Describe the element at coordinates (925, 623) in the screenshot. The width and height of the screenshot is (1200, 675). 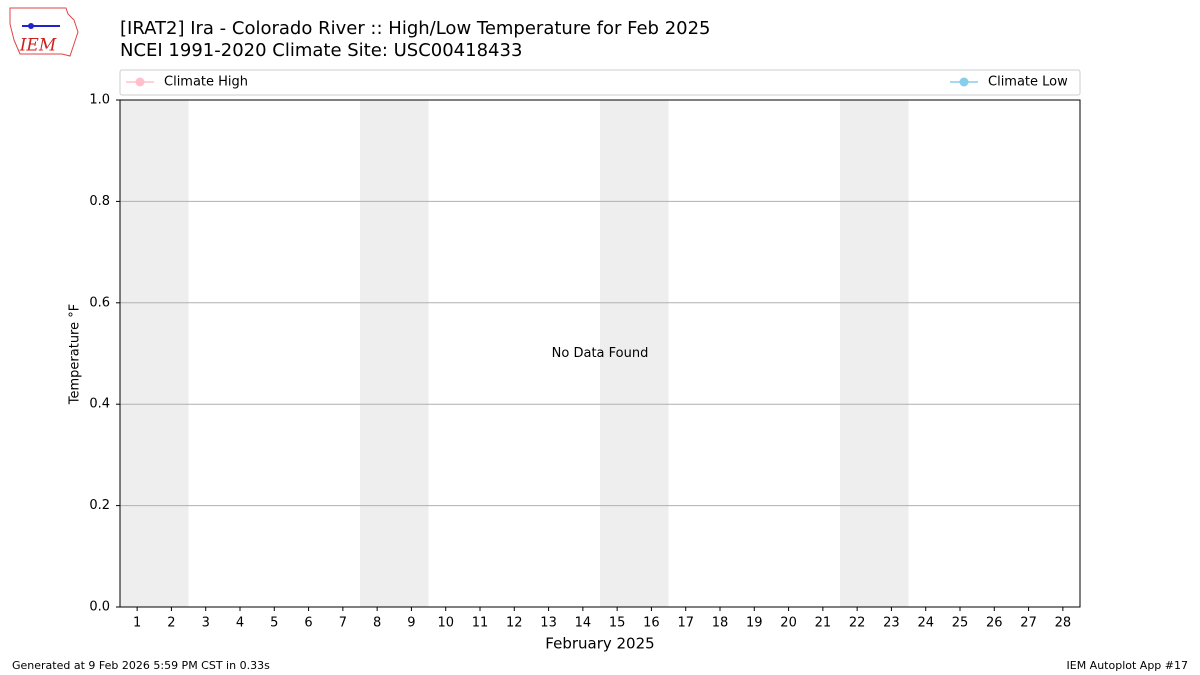
I see `x-tick-label: 24` at that location.